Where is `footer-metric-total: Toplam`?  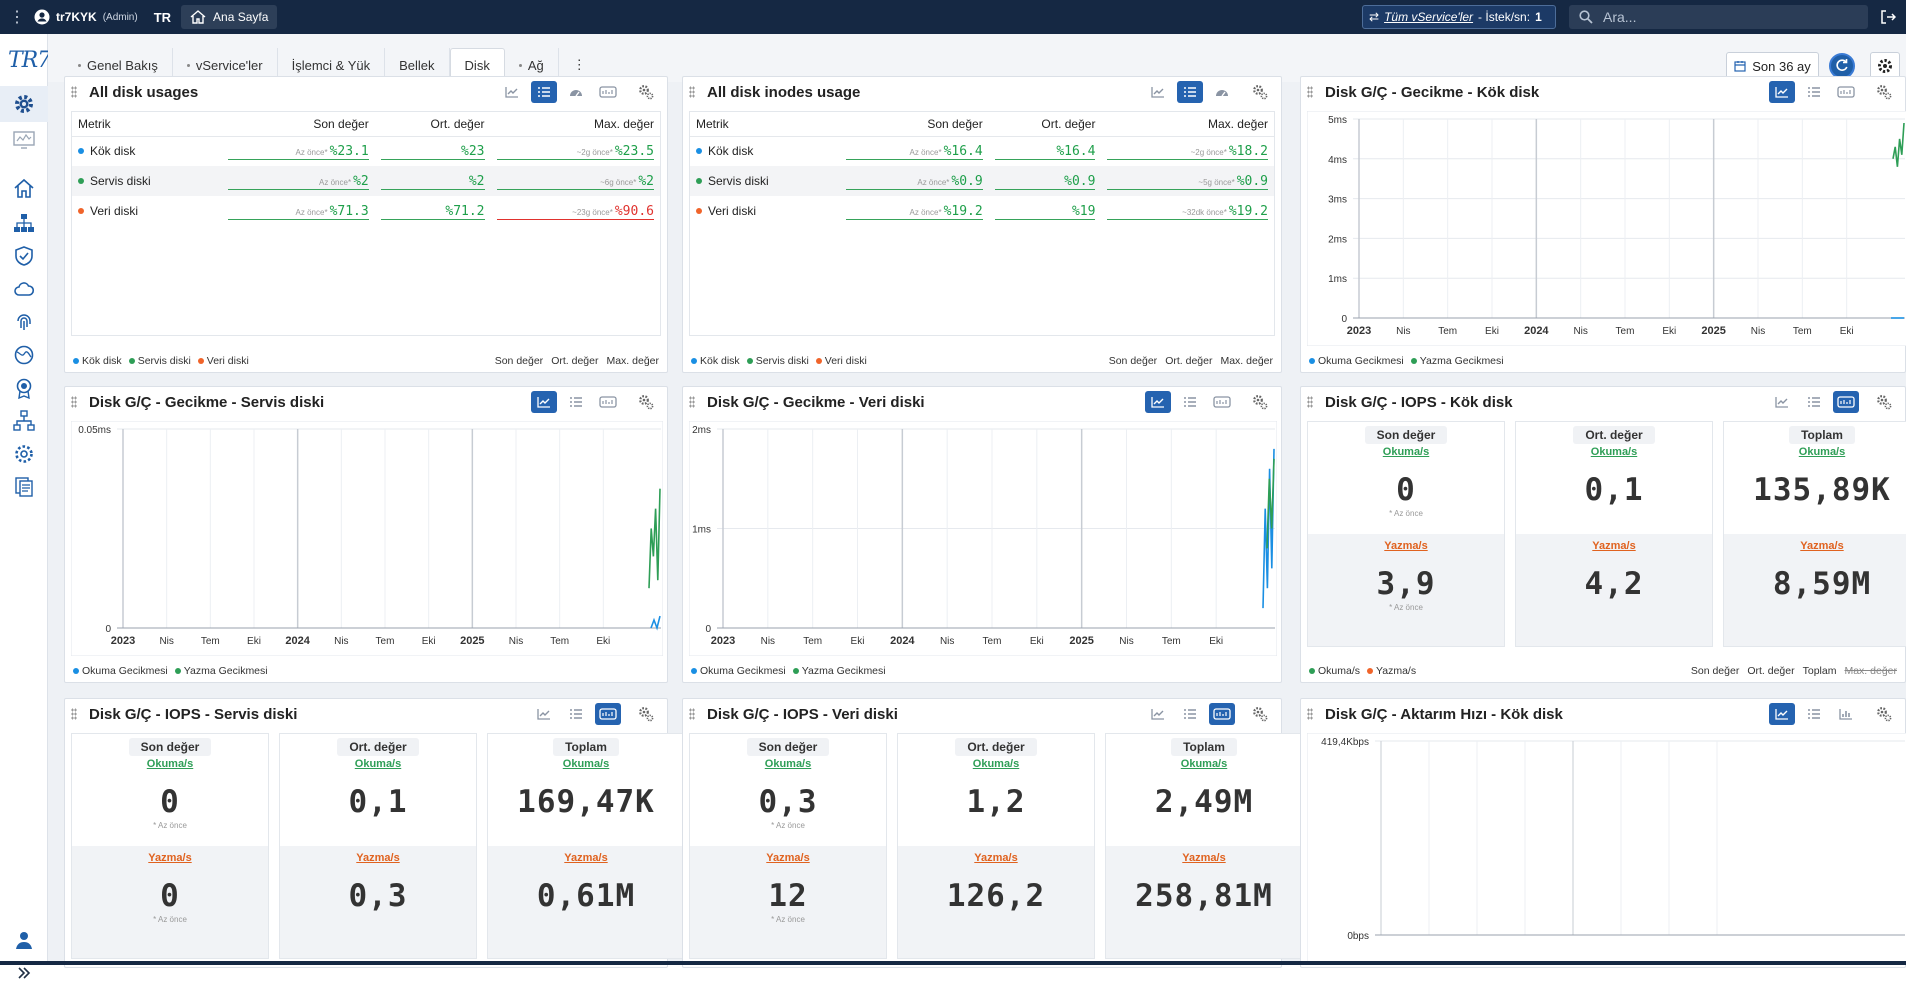
footer-metric-total: Toplam is located at coordinates (1819, 671).